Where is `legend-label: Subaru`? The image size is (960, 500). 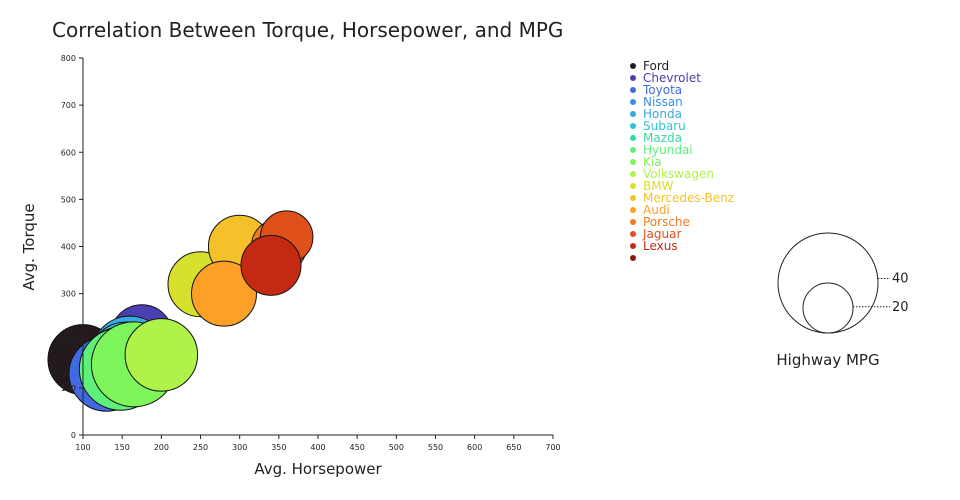 legend-label: Subaru is located at coordinates (664, 126).